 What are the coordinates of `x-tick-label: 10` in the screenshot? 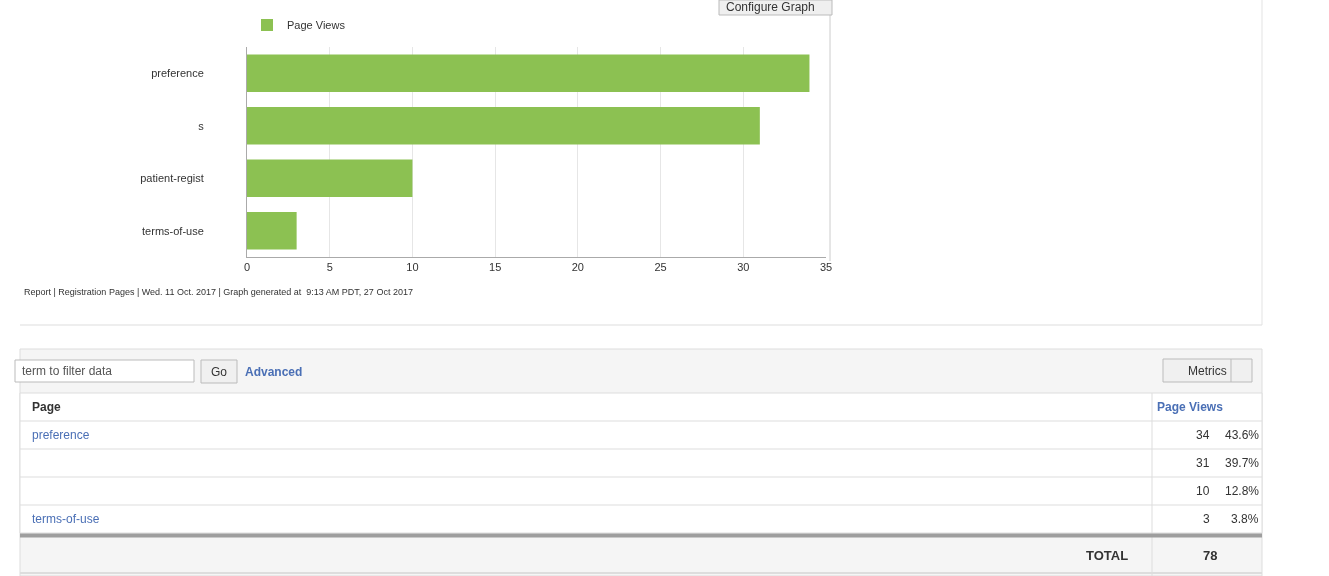 It's located at (412, 267).